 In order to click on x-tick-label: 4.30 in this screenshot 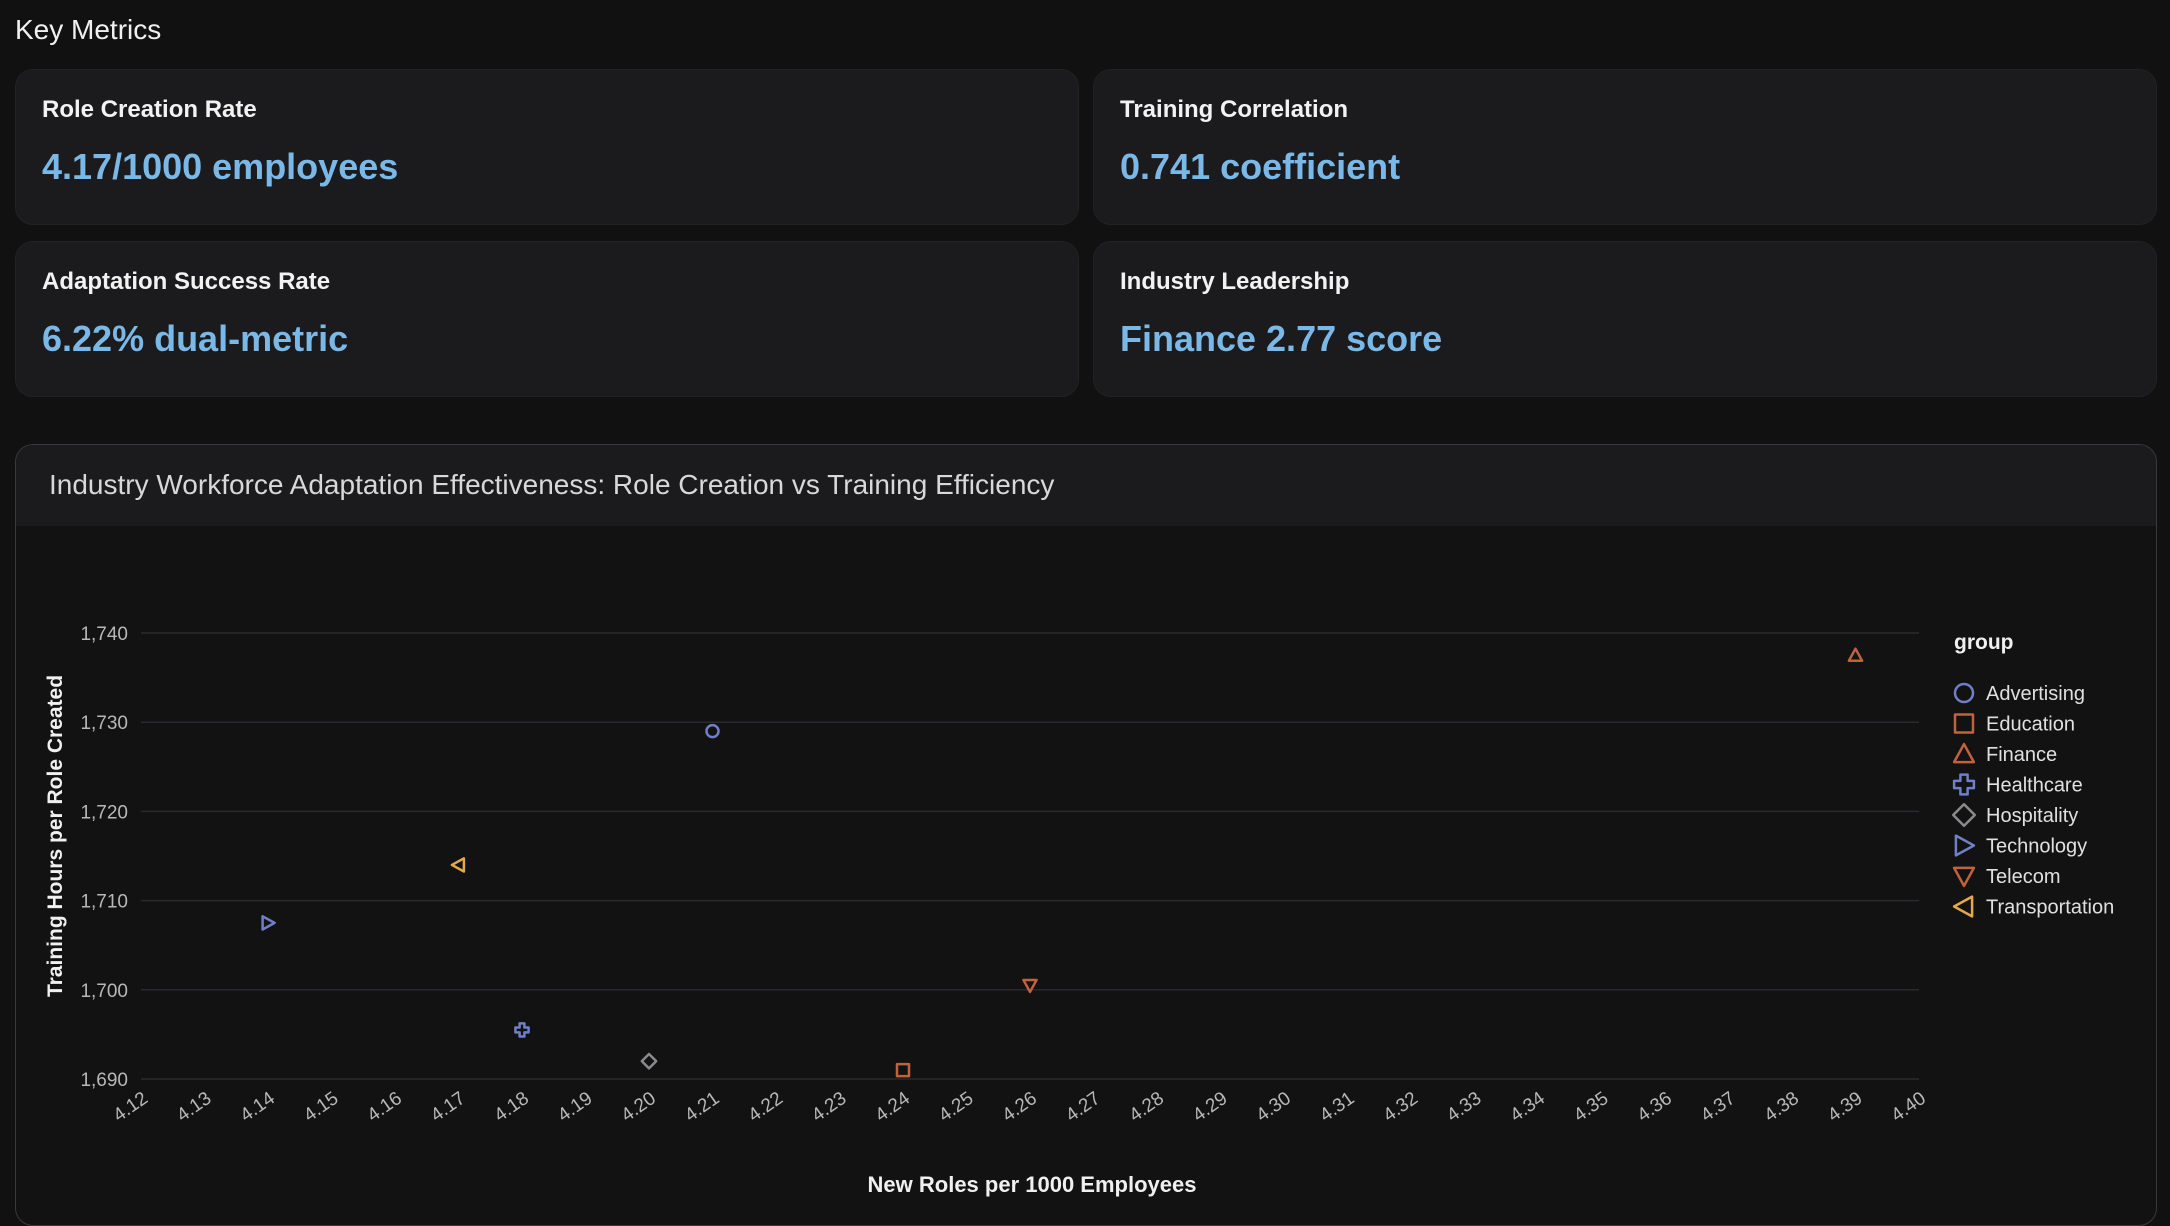, I will do `click(1274, 1107)`.